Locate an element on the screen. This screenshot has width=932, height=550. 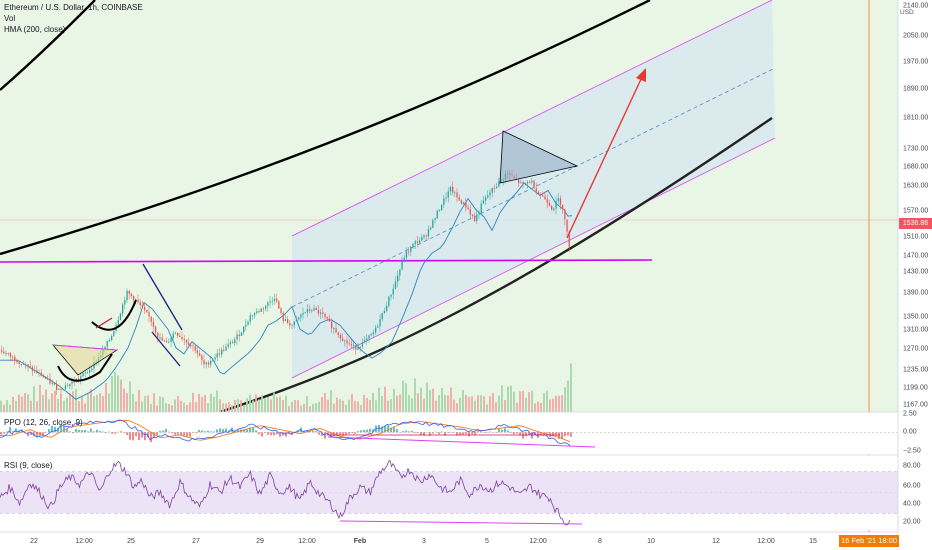
rsi-band is located at coordinates (449, 492).